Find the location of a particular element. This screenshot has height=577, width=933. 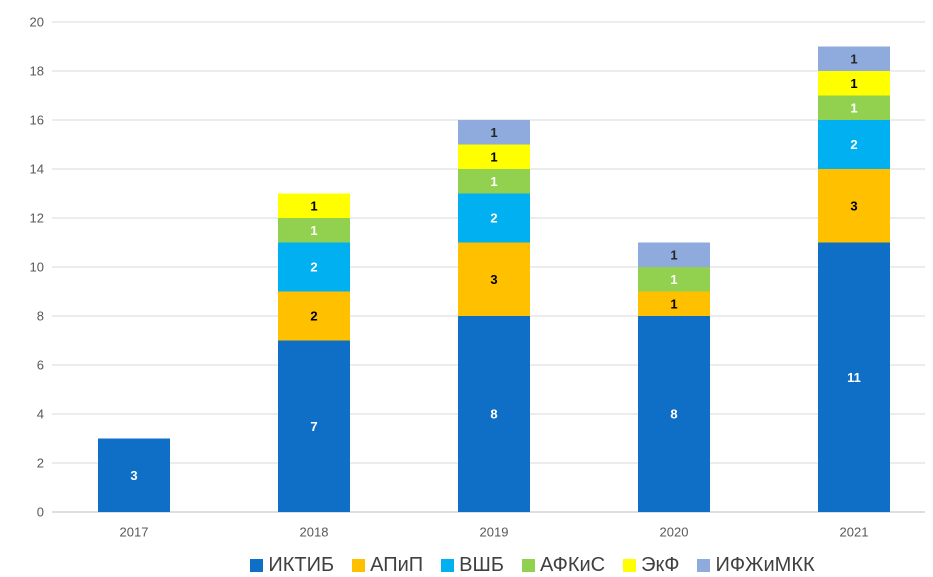

bar-segment-series4-2021 is located at coordinates (854, 107).